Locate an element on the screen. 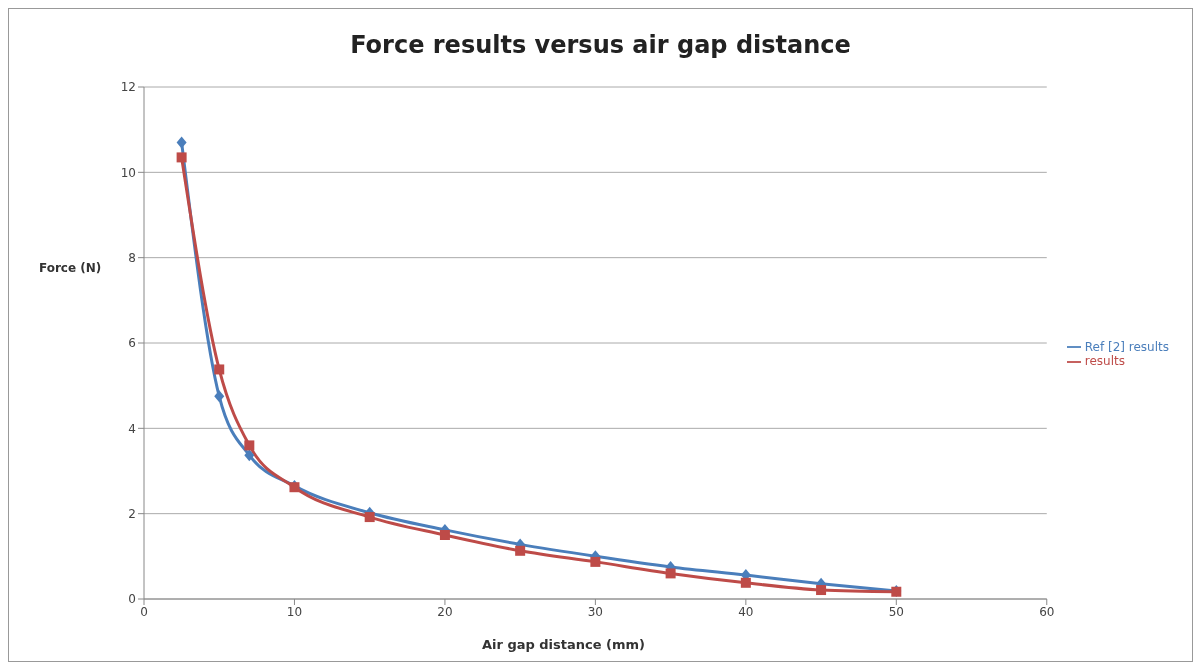 Image resolution: width=1201 pixels, height=670 pixels. legend-label: results is located at coordinates (1104, 361).